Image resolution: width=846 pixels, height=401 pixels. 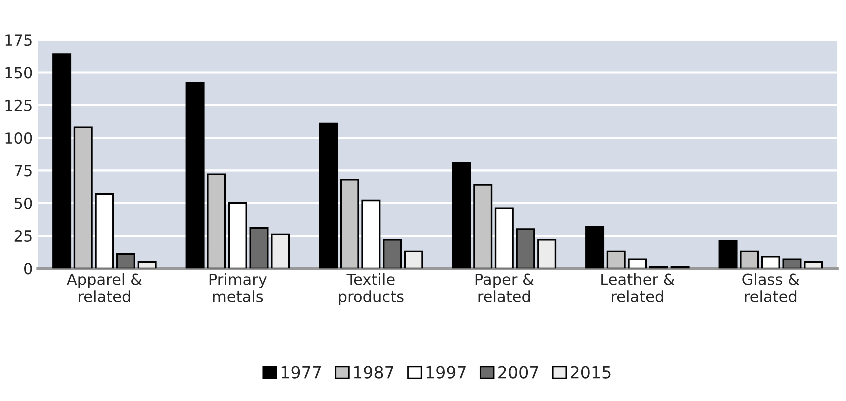 What do you see at coordinates (374, 372) in the screenshot?
I see `legend-label: 1987` at bounding box center [374, 372].